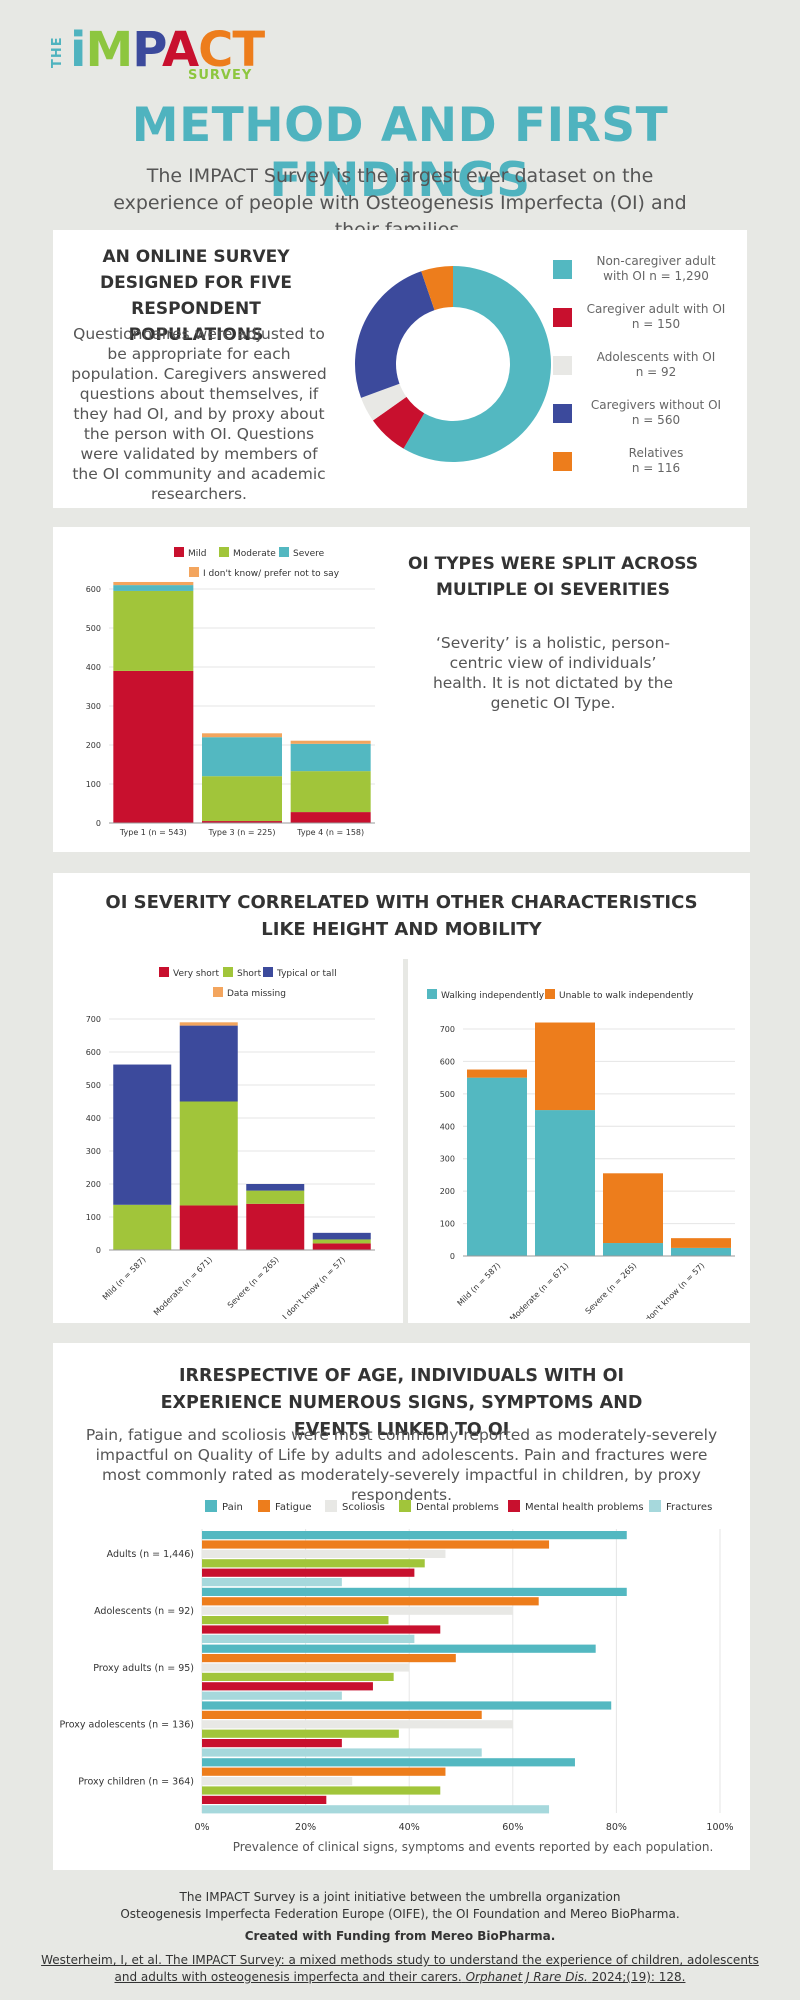 Image resolution: width=800 pixels, height=2000 pixels. Describe the element at coordinates (330, 792) in the screenshot. I see `bar-type-4-n-158-moderate` at that location.